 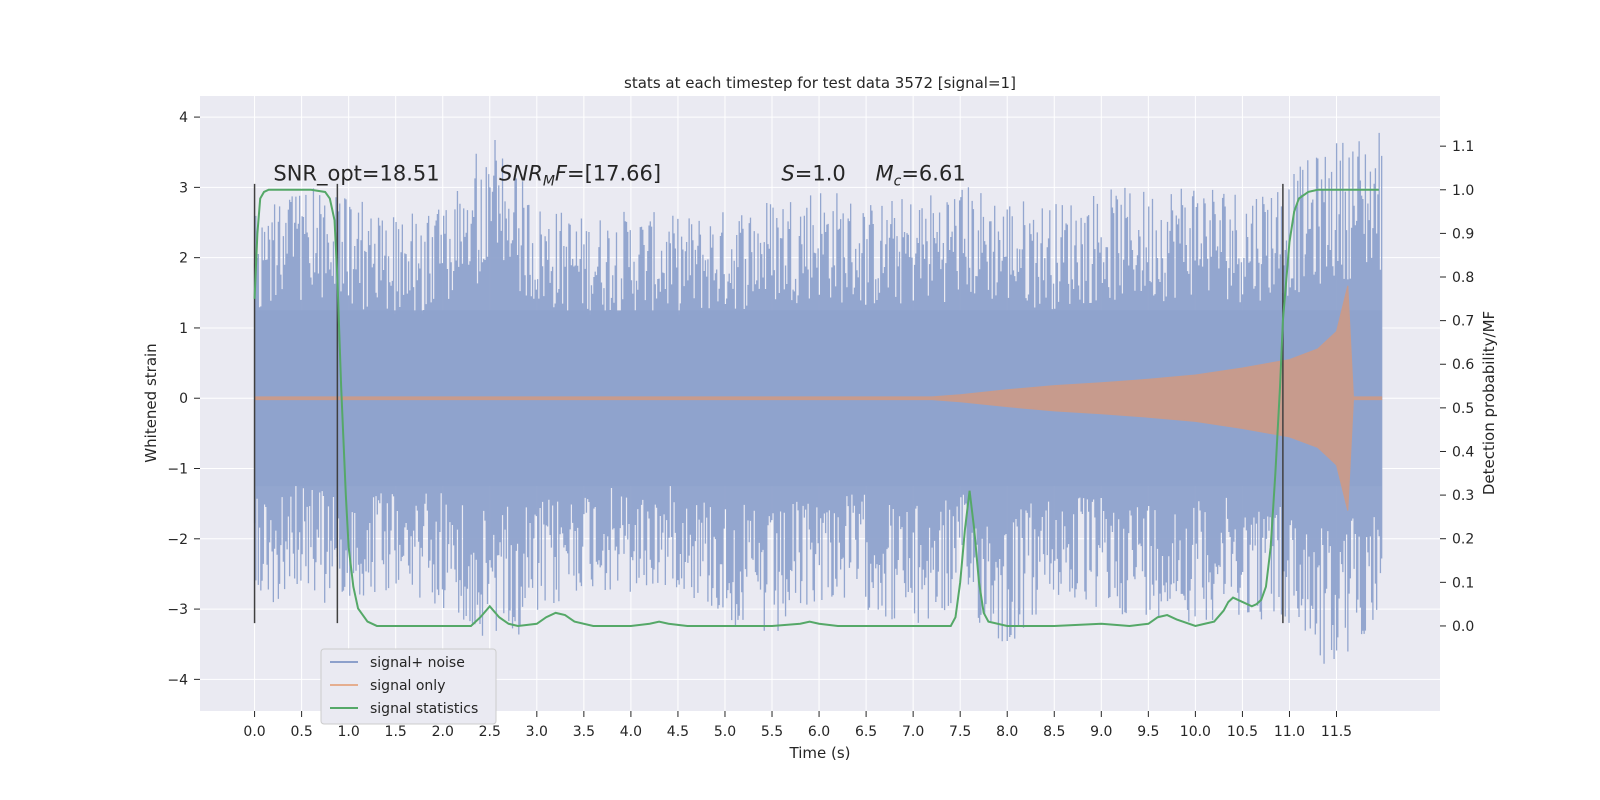 I want to click on legend-label-signal: signal only, so click(x=407, y=686).